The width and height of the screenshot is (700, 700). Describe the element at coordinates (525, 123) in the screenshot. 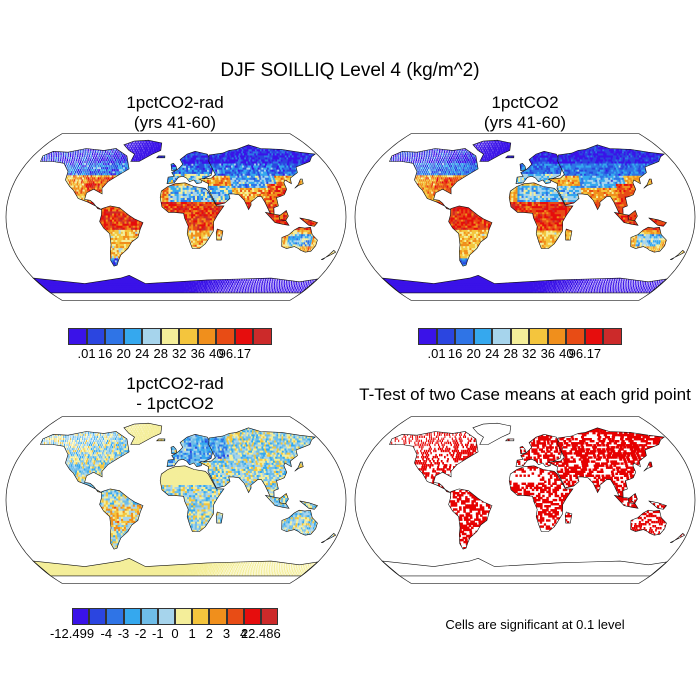

I see `panel-2-title-line2: (yrs 41-60)` at that location.